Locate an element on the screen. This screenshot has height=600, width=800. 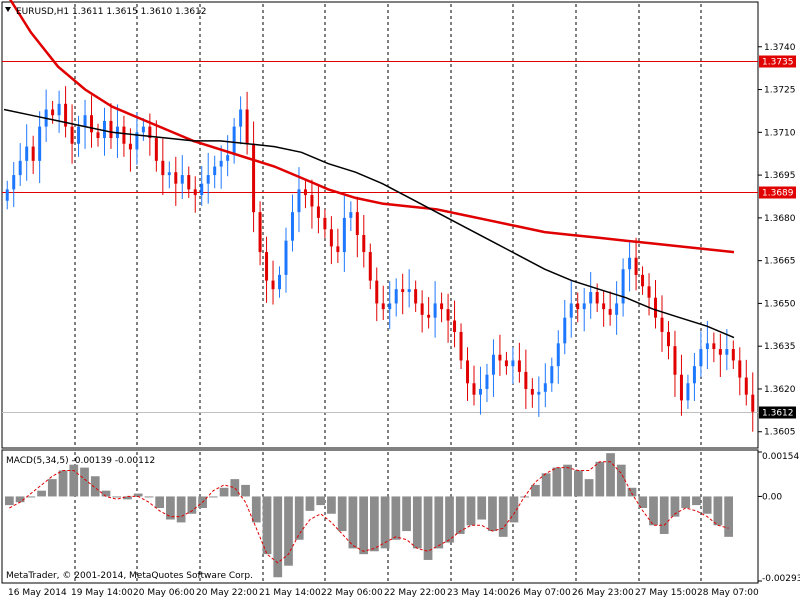
time-tick-label: 28 May 07:00 is located at coordinates (728, 593).